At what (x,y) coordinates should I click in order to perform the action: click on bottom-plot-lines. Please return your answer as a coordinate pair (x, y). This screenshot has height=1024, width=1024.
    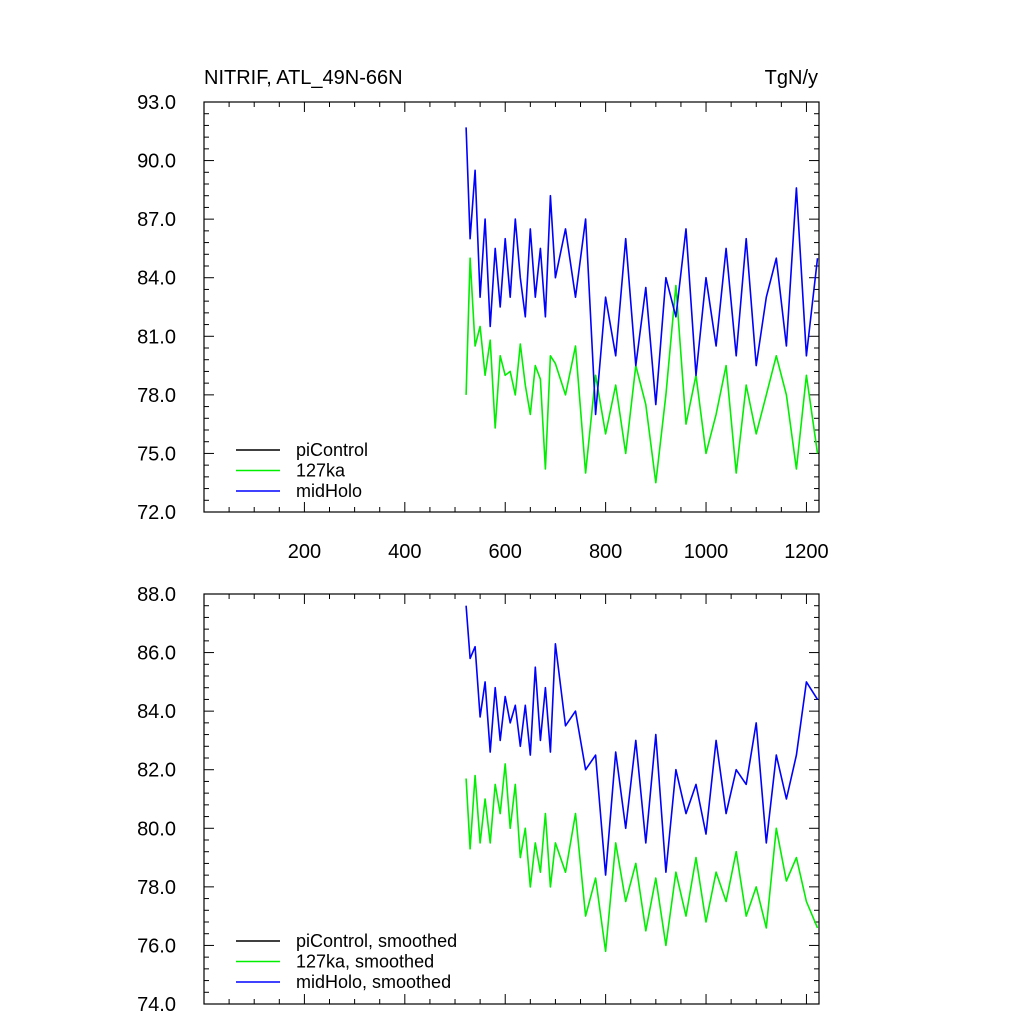
    Looking at the image, I should click on (642, 779).